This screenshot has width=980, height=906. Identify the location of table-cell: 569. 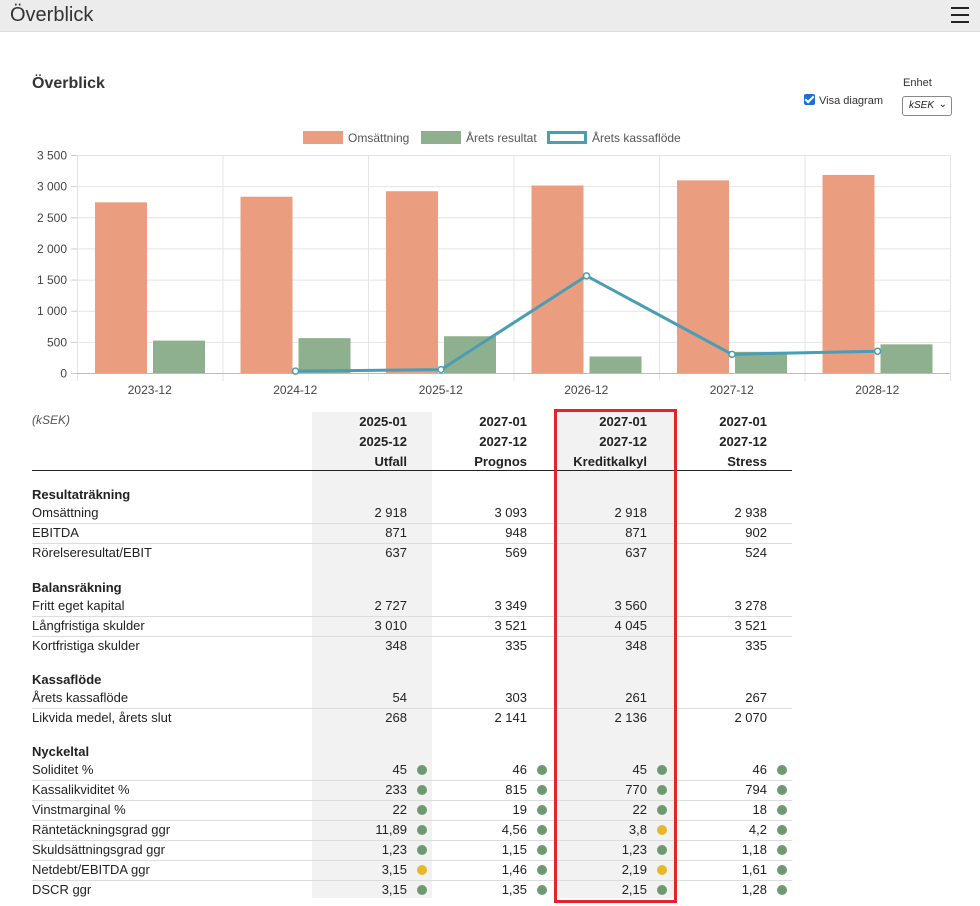
(516, 552).